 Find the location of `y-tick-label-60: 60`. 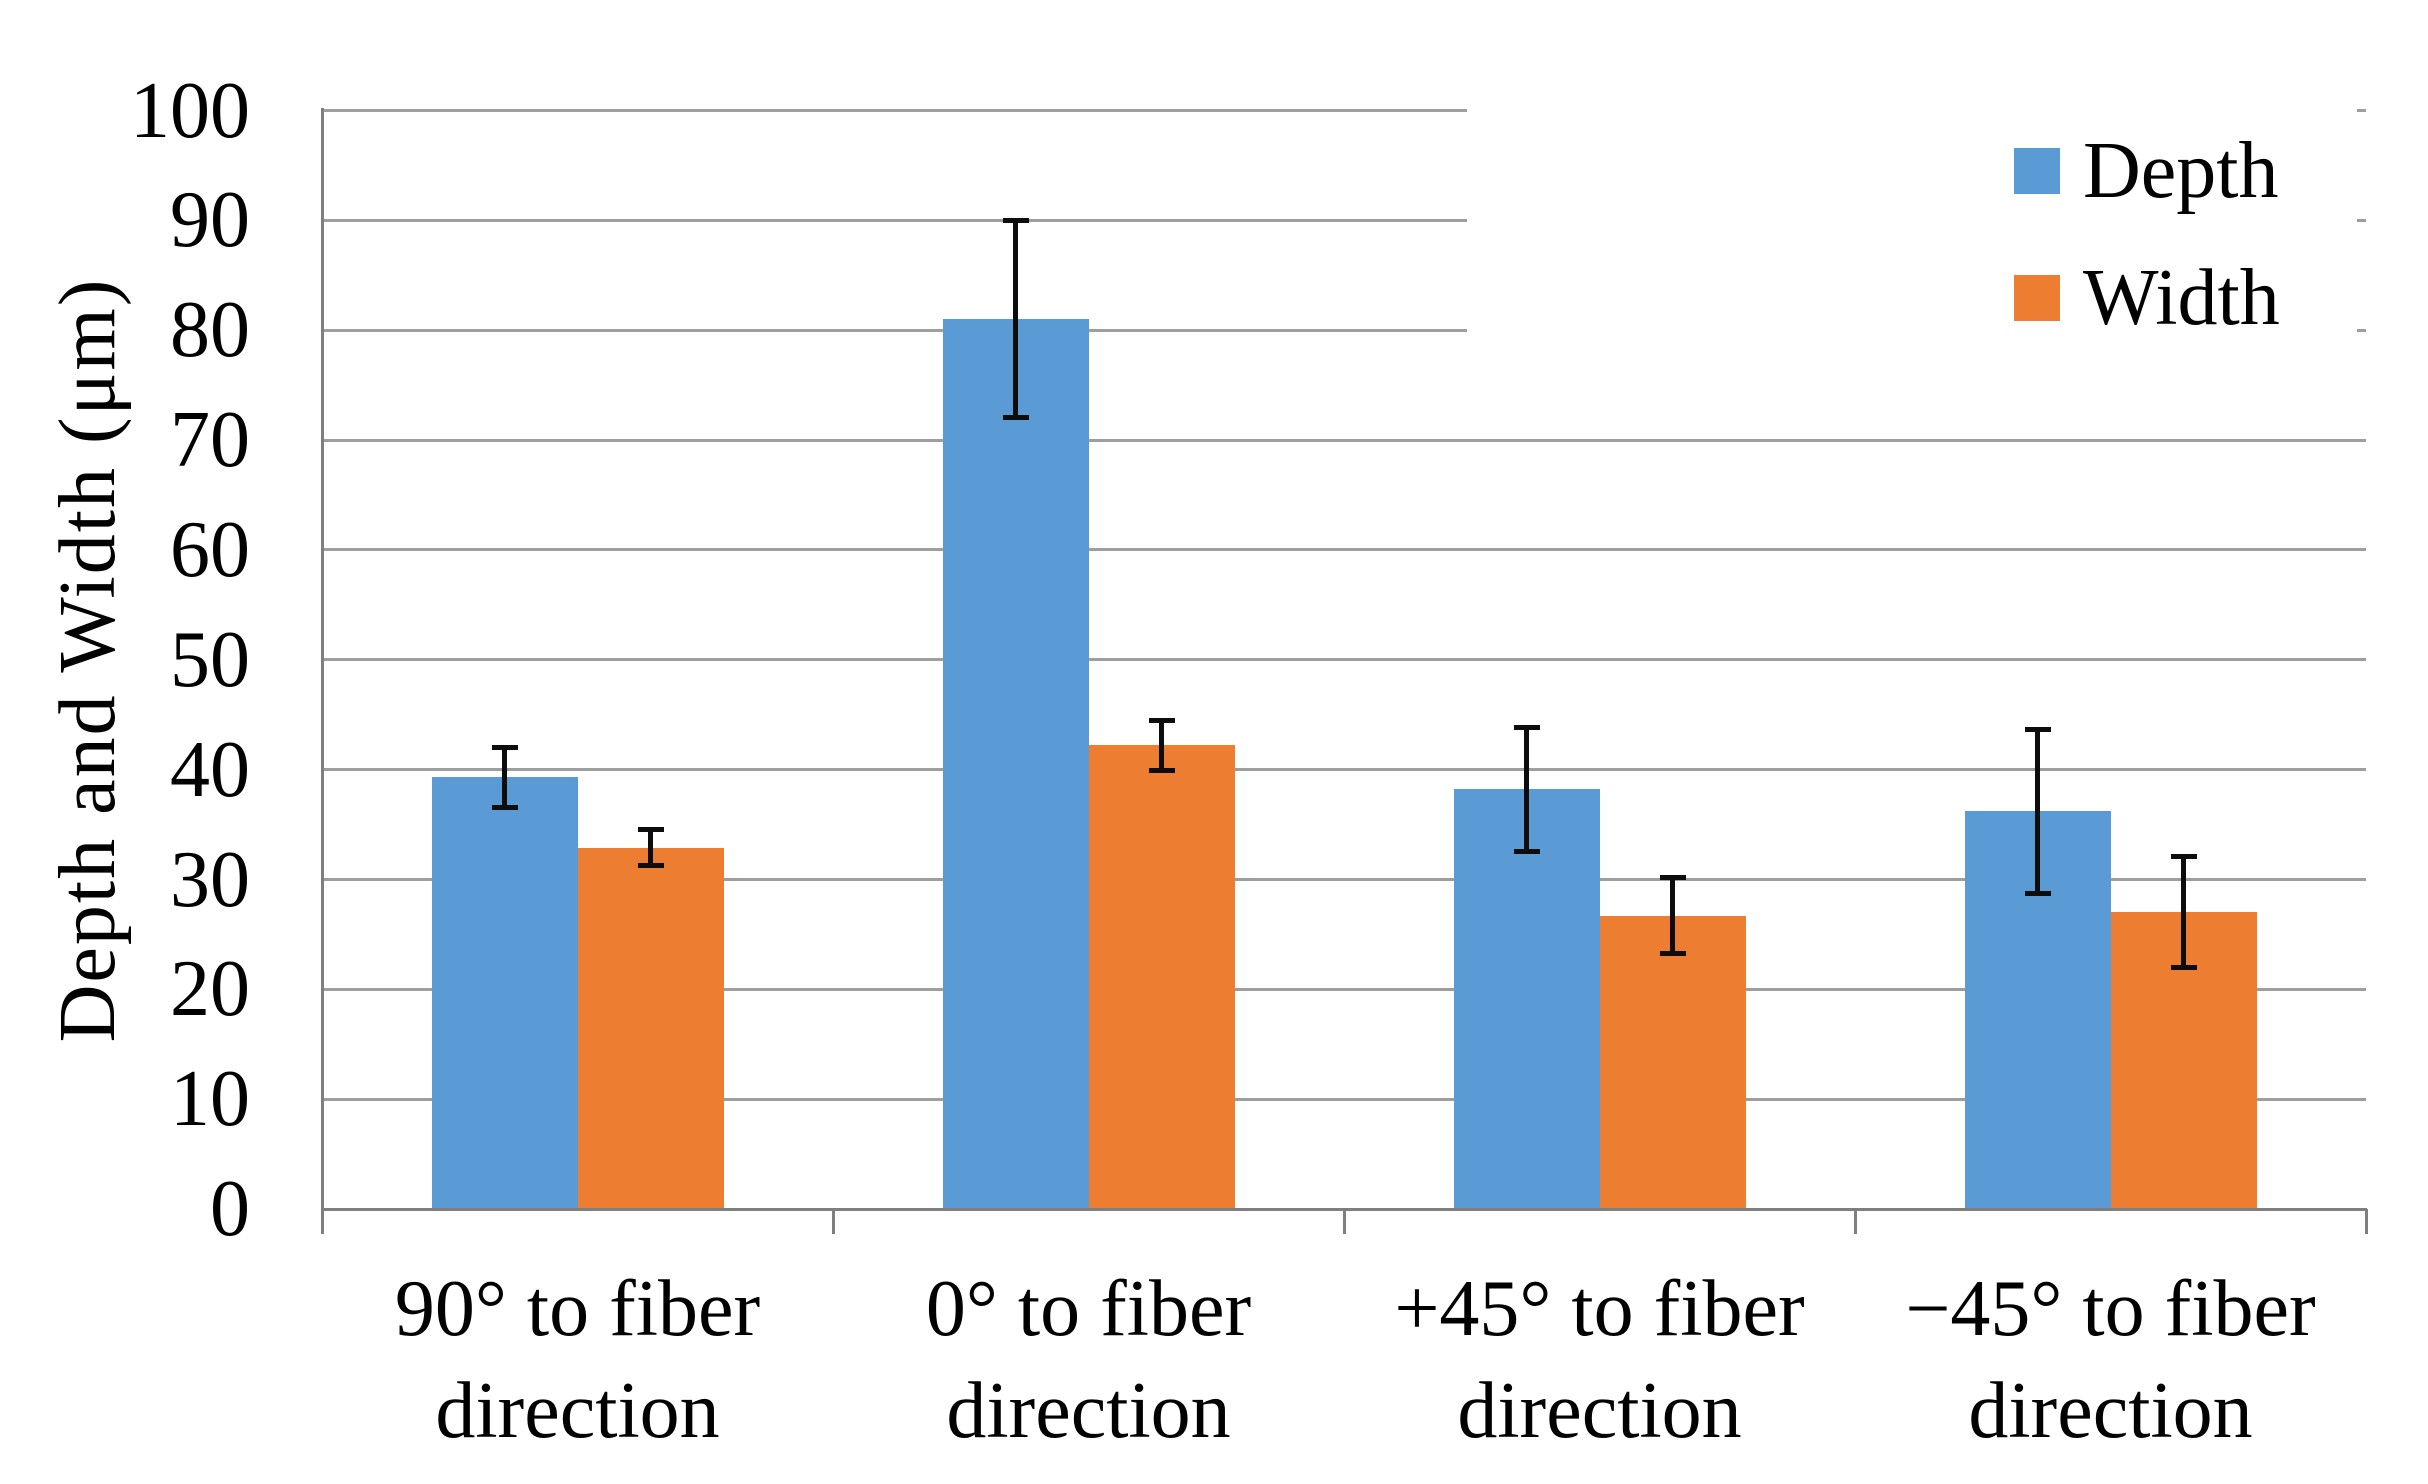

y-tick-label-60: 60 is located at coordinates (210, 549).